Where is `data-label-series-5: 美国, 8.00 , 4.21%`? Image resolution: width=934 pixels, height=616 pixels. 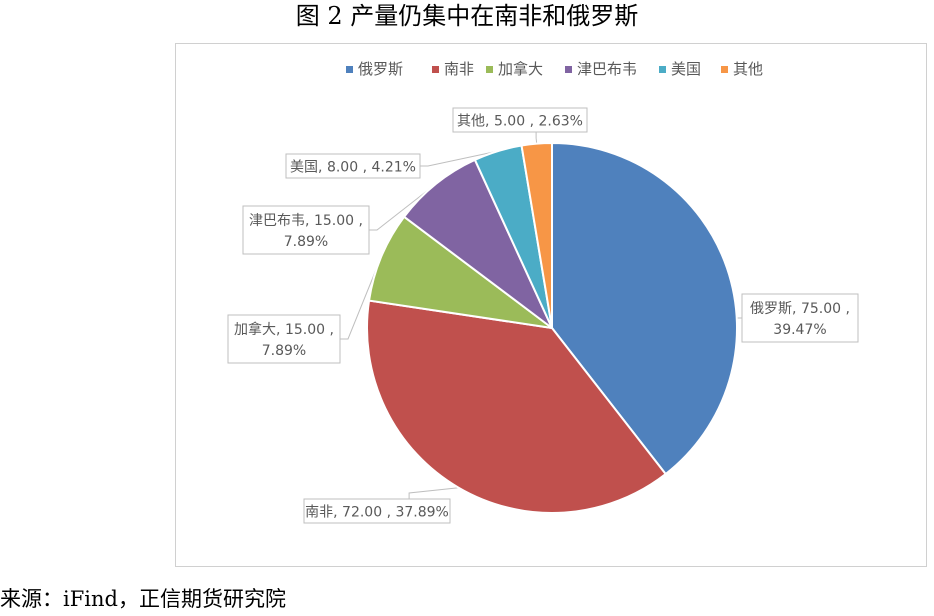
data-label-series-5: 美国, 8.00 , 4.21% is located at coordinates (353, 166).